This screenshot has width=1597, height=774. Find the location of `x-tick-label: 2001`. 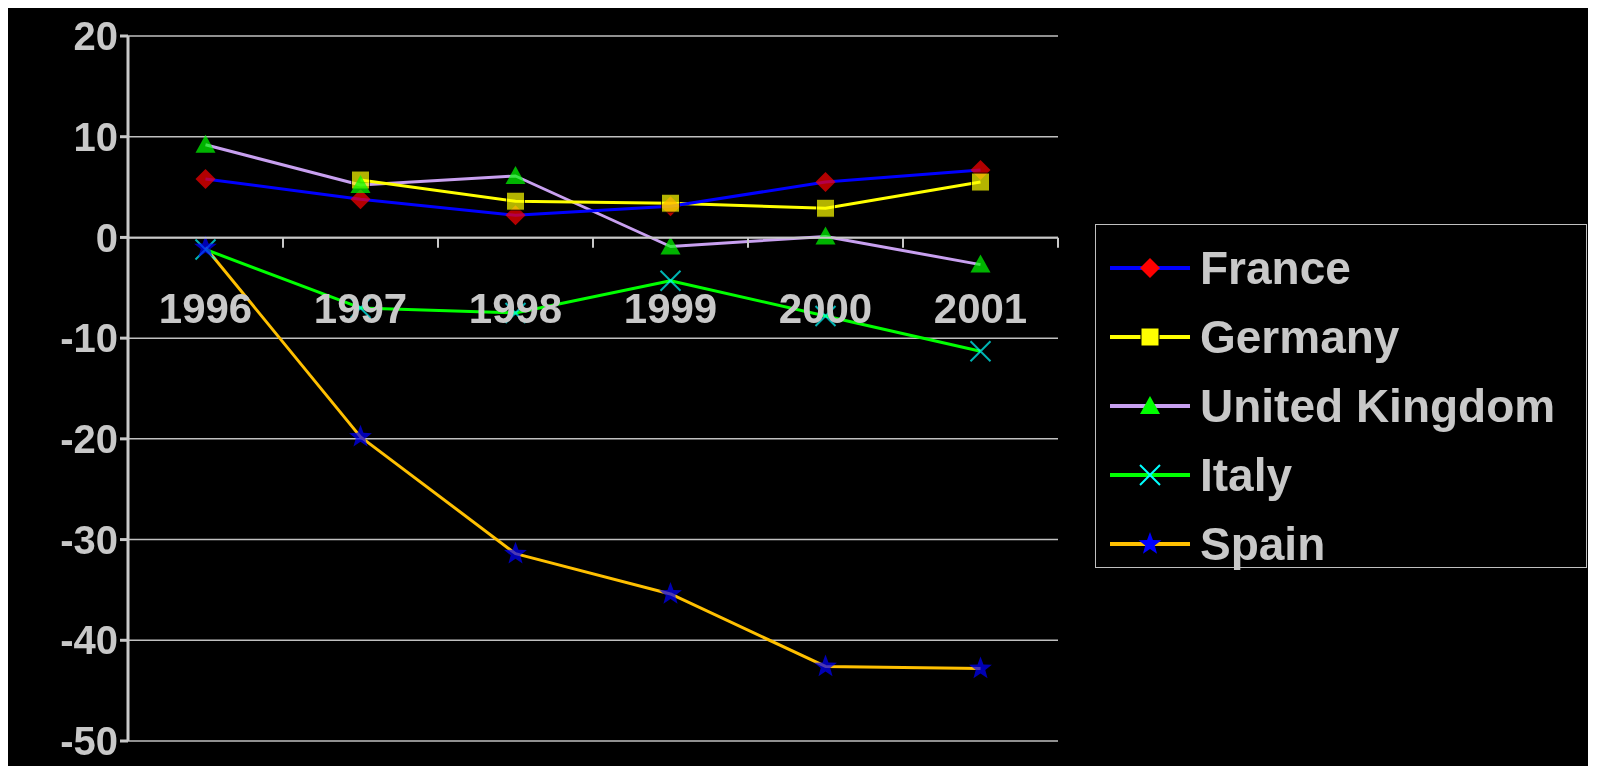

x-tick-label: 2001 is located at coordinates (980, 308).